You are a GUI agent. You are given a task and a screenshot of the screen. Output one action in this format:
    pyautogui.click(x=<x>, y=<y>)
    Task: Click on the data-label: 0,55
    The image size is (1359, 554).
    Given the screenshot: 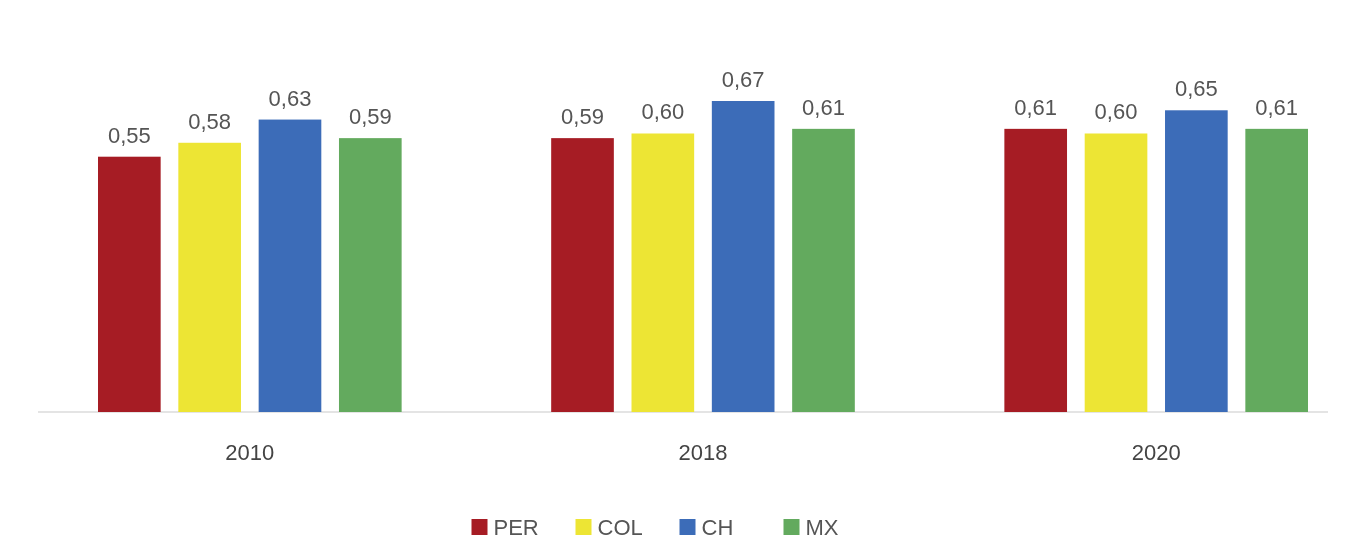 What is the action you would take?
    pyautogui.click(x=129, y=135)
    